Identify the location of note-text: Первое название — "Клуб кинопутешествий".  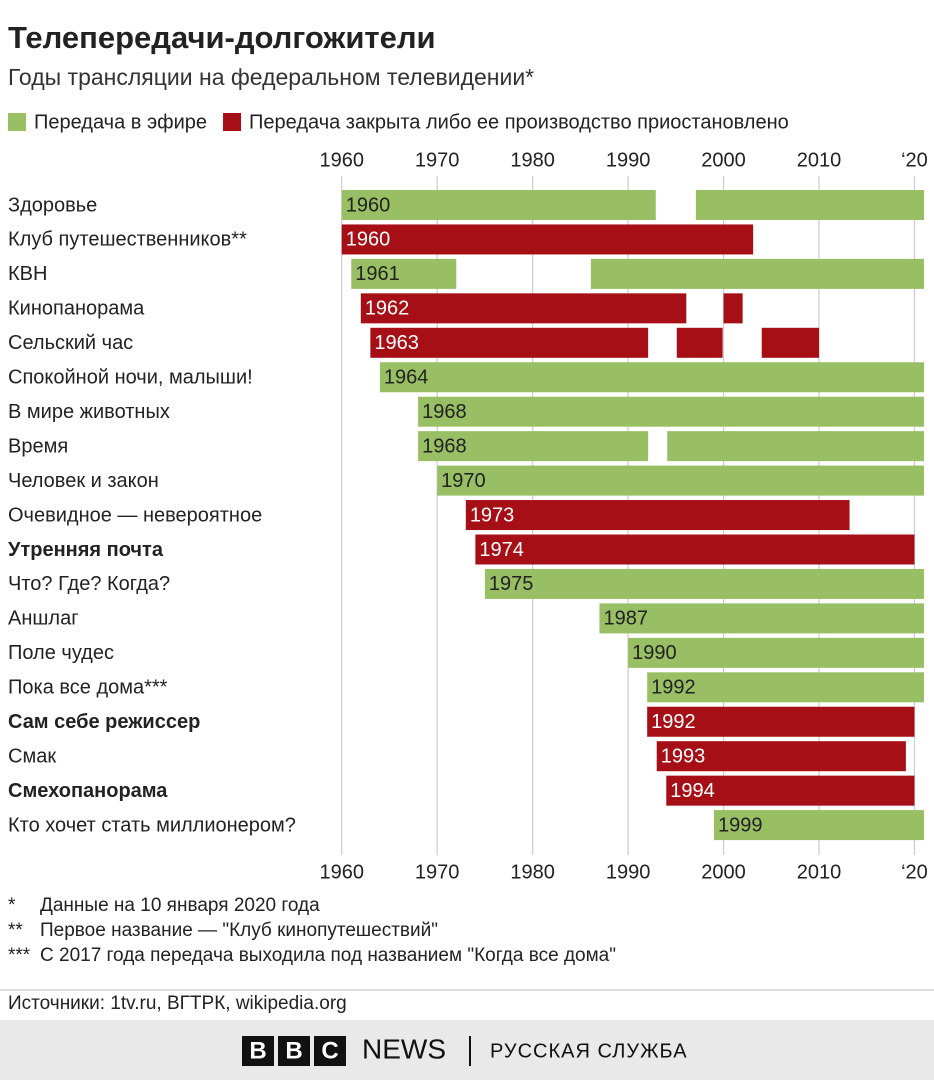
(239, 930).